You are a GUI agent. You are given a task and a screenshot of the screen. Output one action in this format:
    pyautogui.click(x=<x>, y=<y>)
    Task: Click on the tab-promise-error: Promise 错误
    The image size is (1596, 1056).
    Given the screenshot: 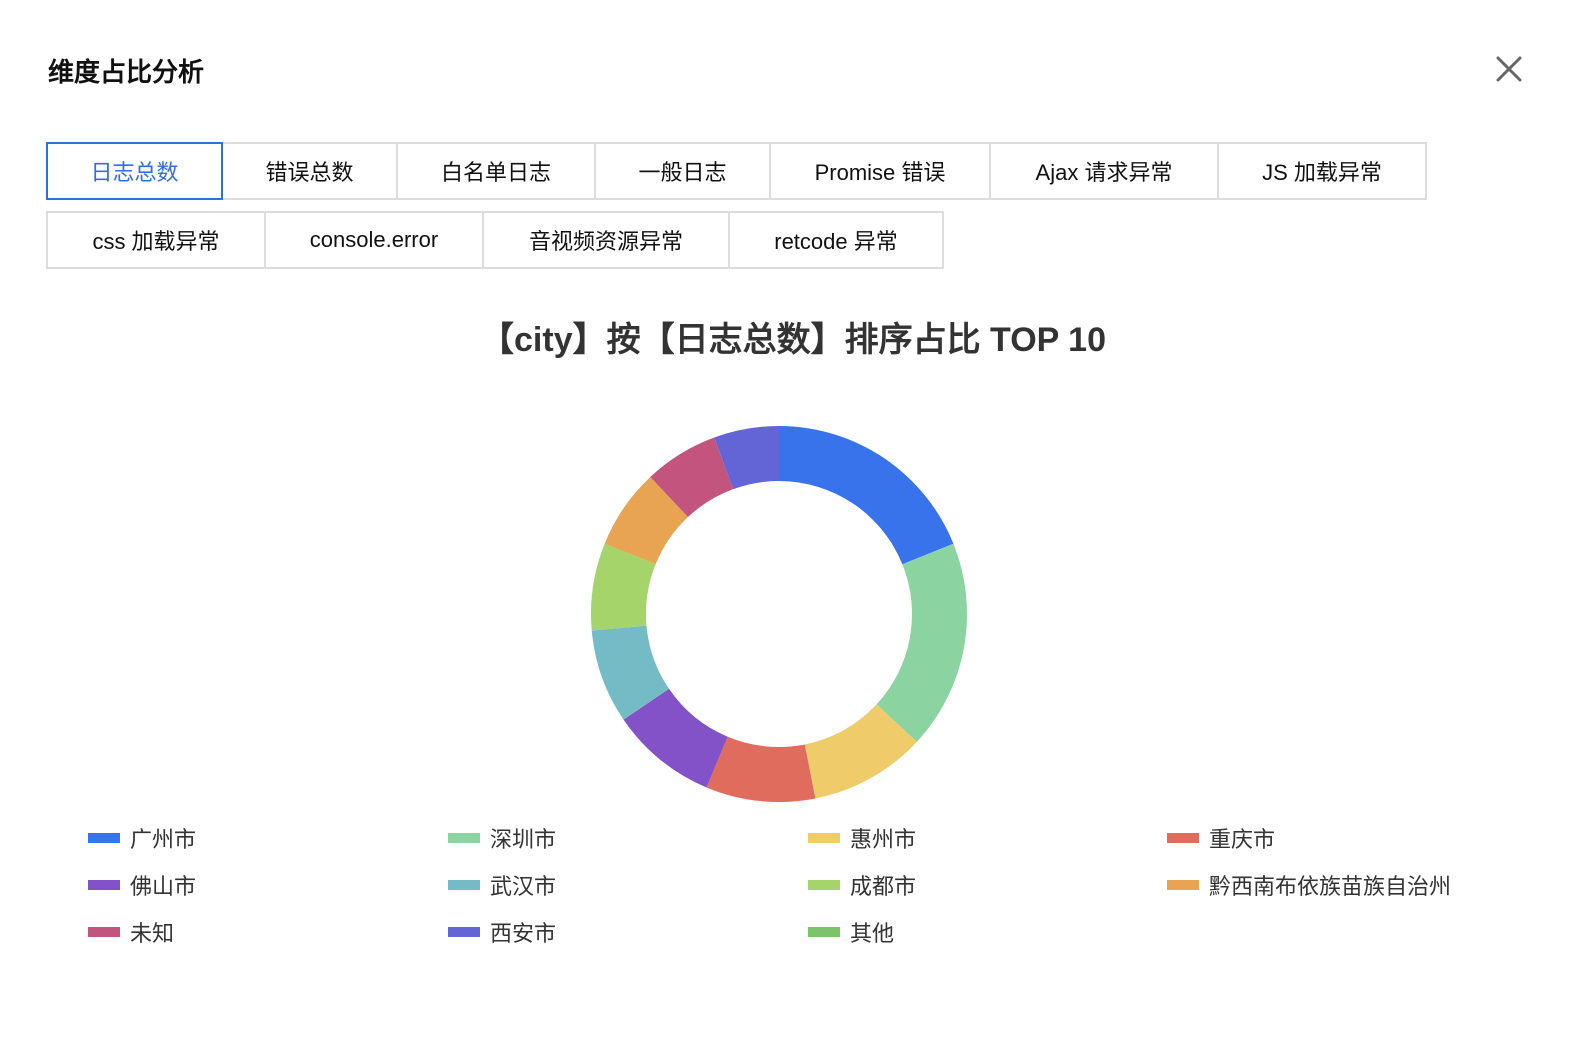 What is the action you would take?
    pyautogui.click(x=880, y=171)
    